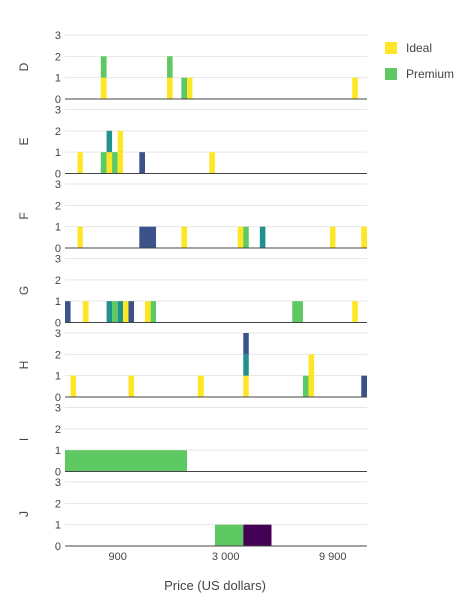 The height and width of the screenshot is (604, 474). I want to click on facet-E: 0 1 2 3 E, so click(192, 143).